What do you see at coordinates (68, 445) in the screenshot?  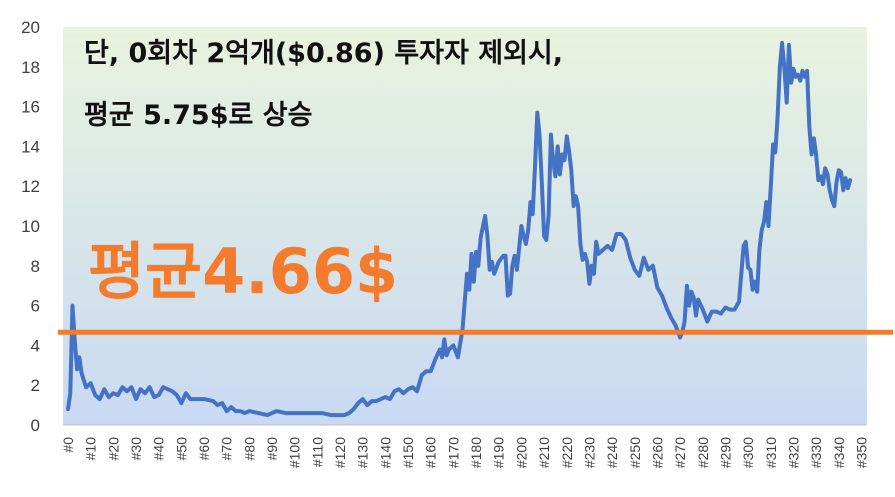 I see `x-tick-label: #0` at bounding box center [68, 445].